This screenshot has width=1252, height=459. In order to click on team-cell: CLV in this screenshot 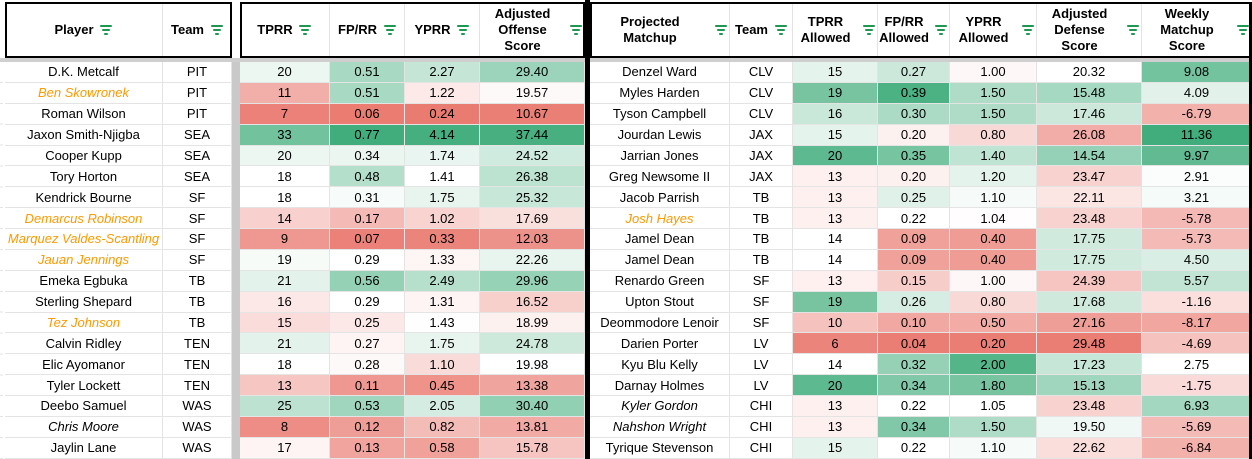, I will do `click(761, 93)`.